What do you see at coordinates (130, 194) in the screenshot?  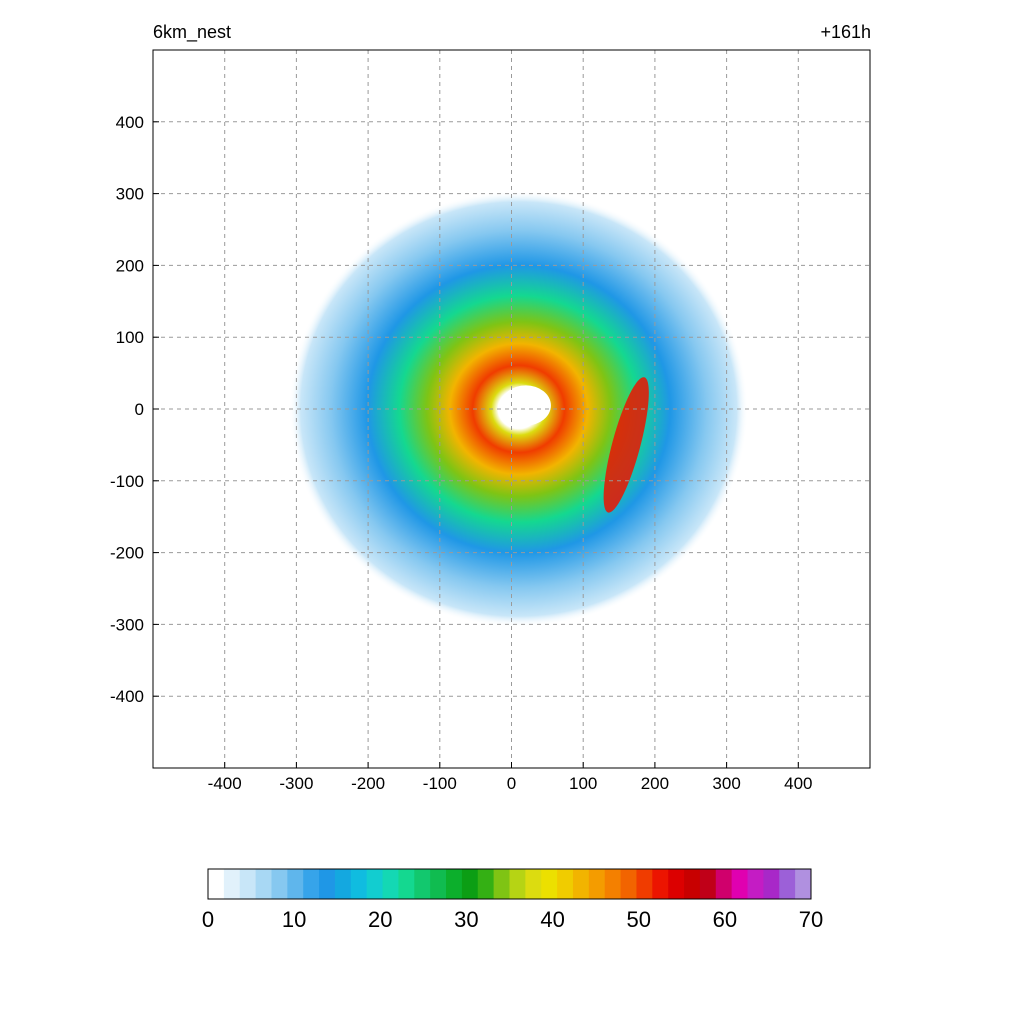 I see `y-tick-label: 300` at bounding box center [130, 194].